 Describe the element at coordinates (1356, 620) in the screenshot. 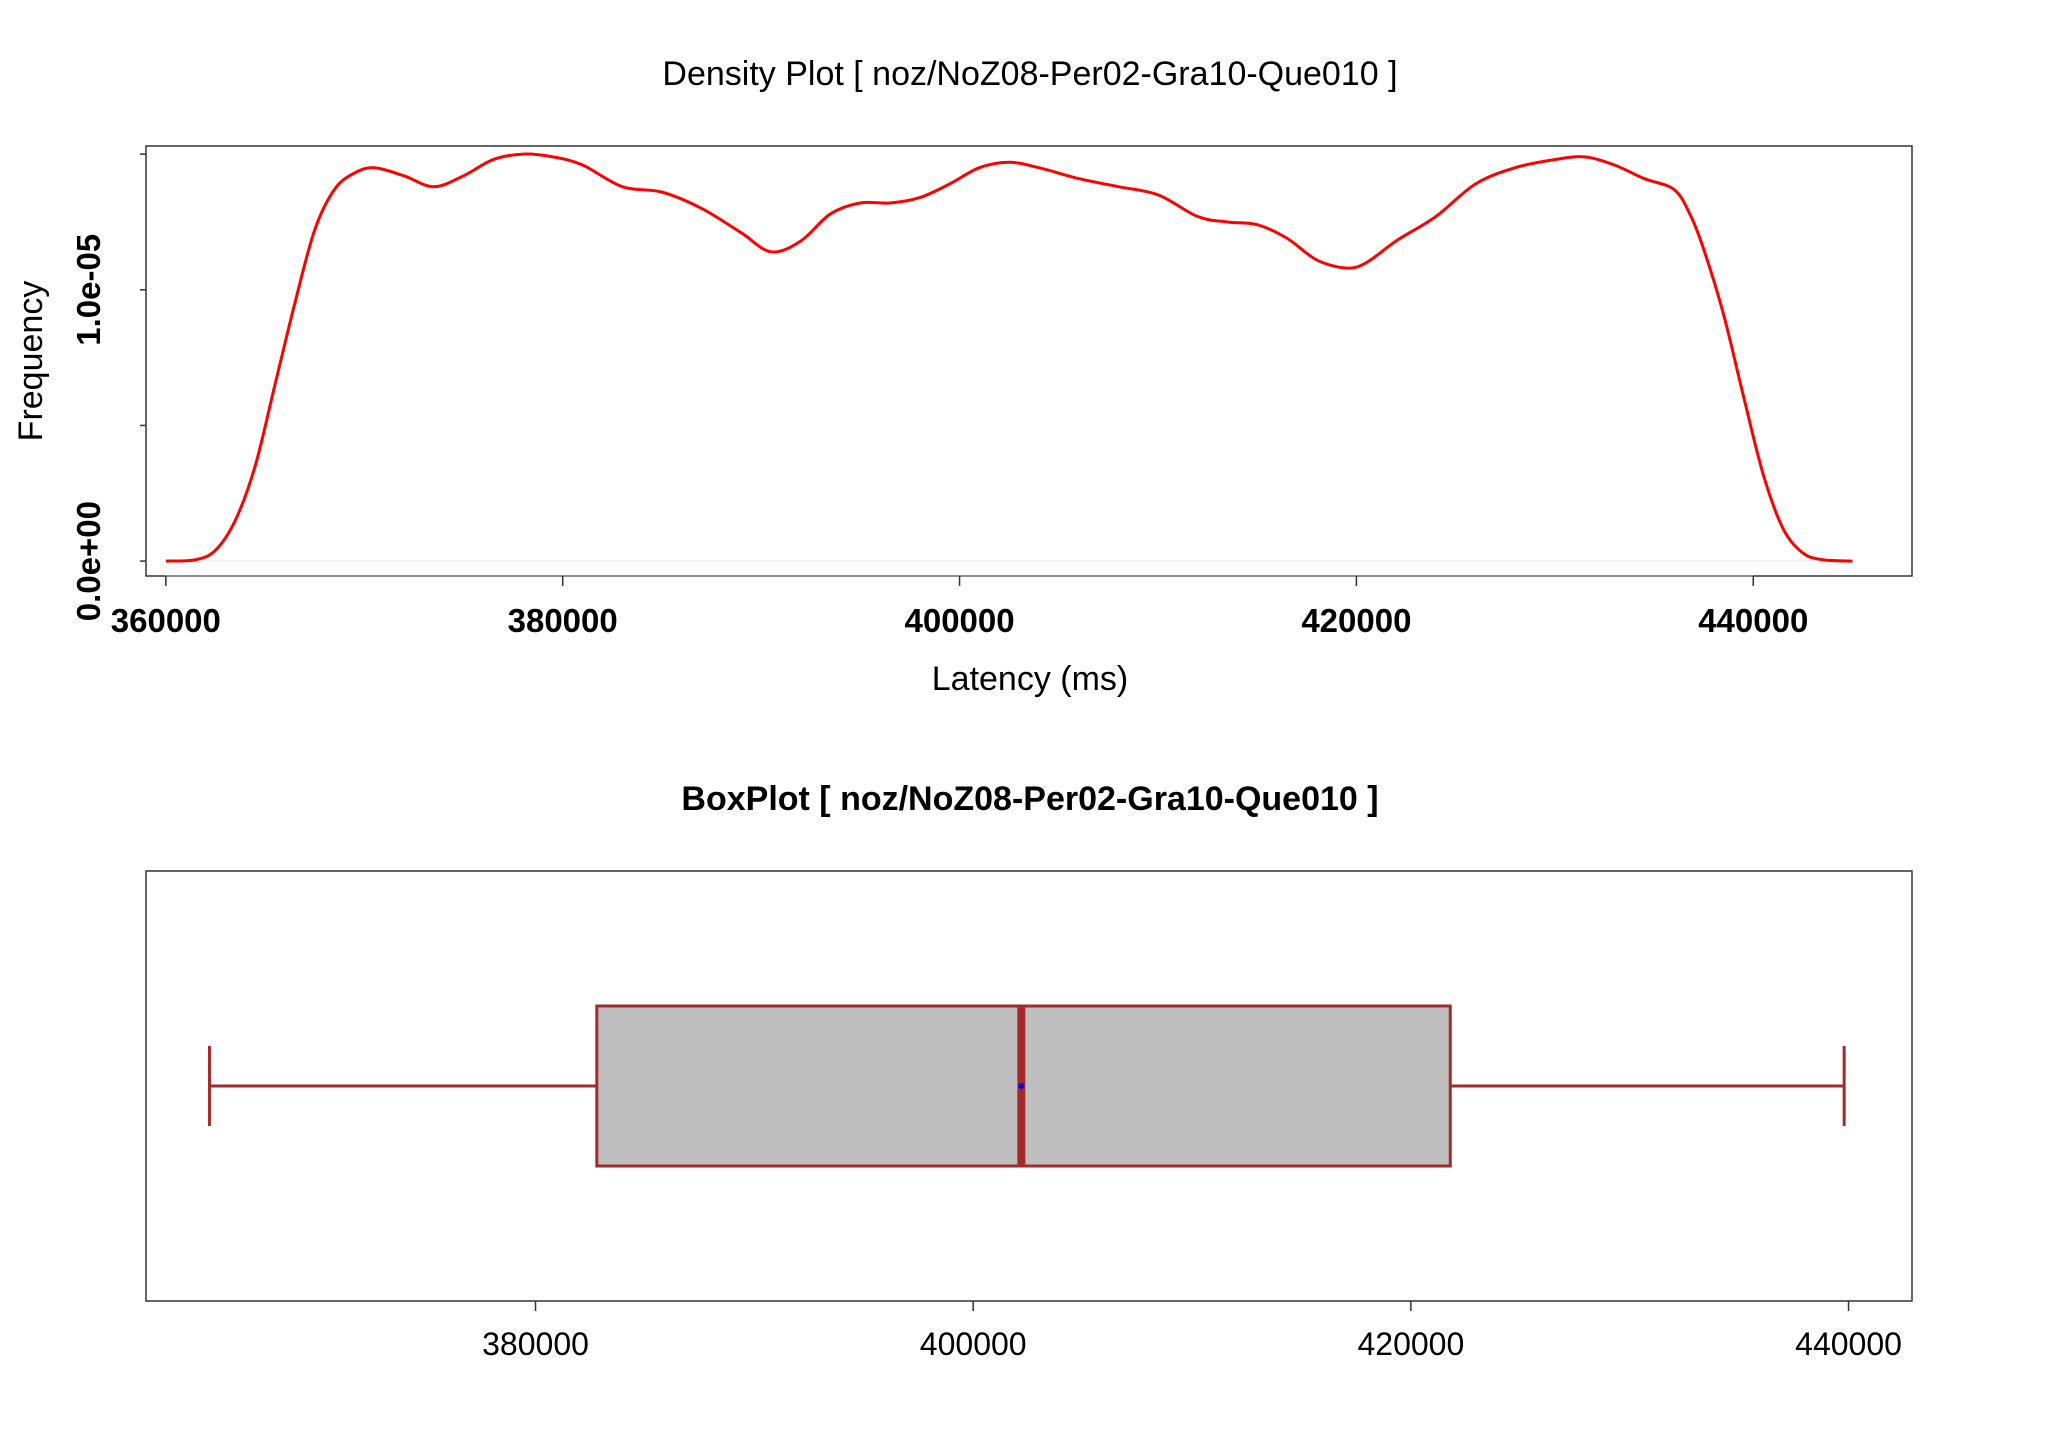

I see `density-x-tick-label: 420000` at that location.